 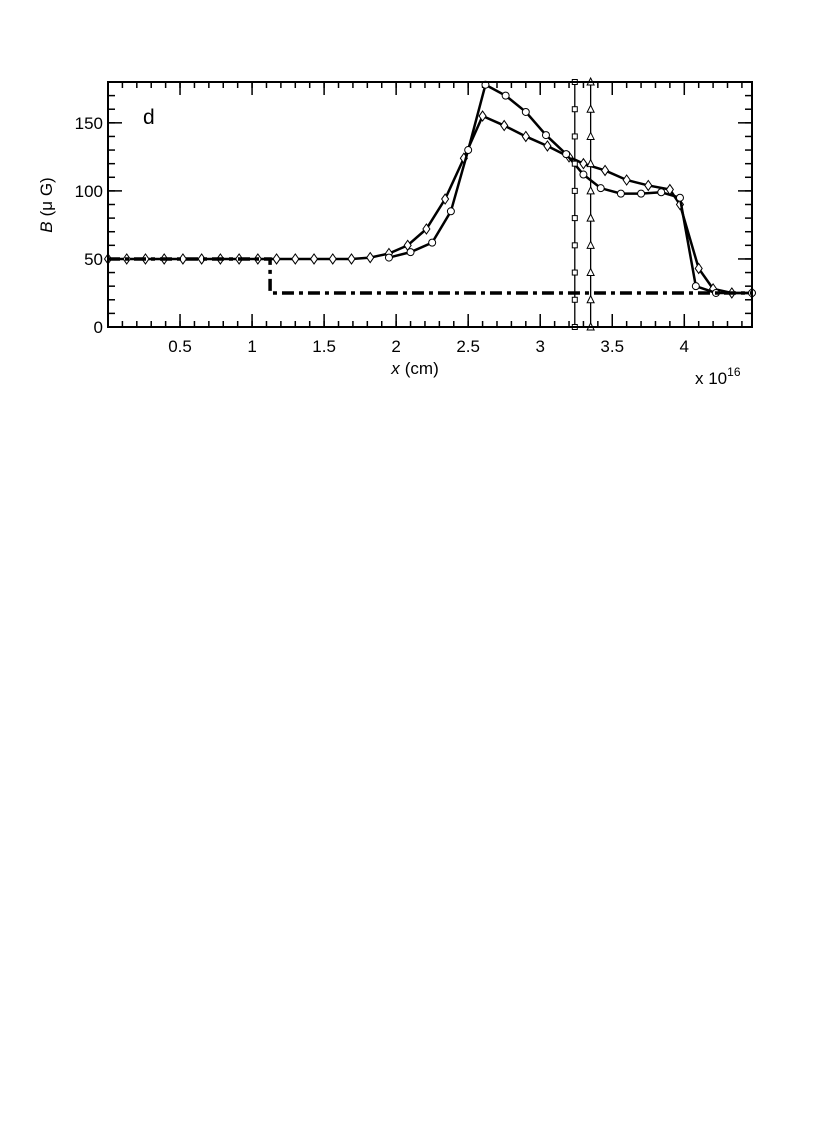 What do you see at coordinates (89, 123) in the screenshot?
I see `y-tick-label: 150` at bounding box center [89, 123].